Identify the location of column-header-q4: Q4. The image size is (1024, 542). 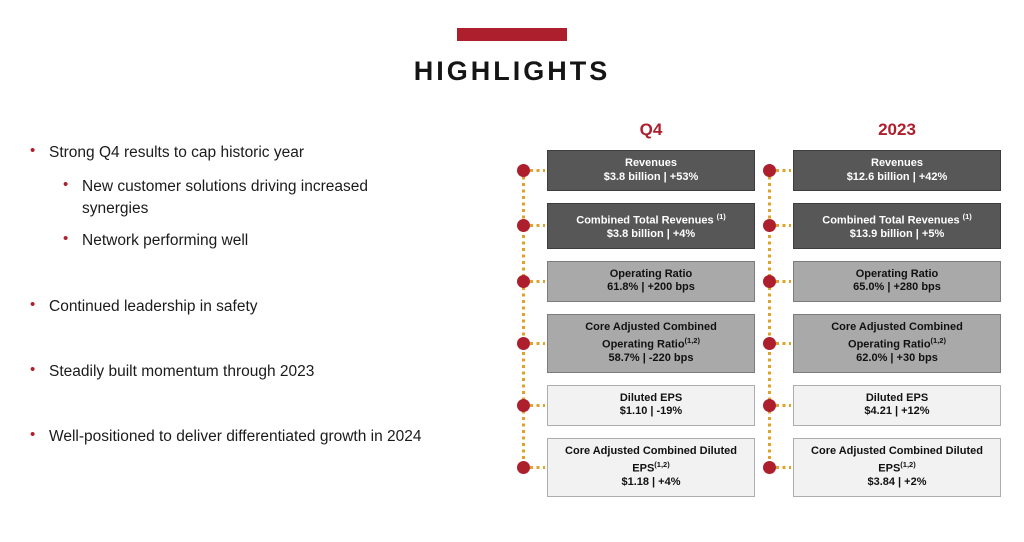
(651, 129).